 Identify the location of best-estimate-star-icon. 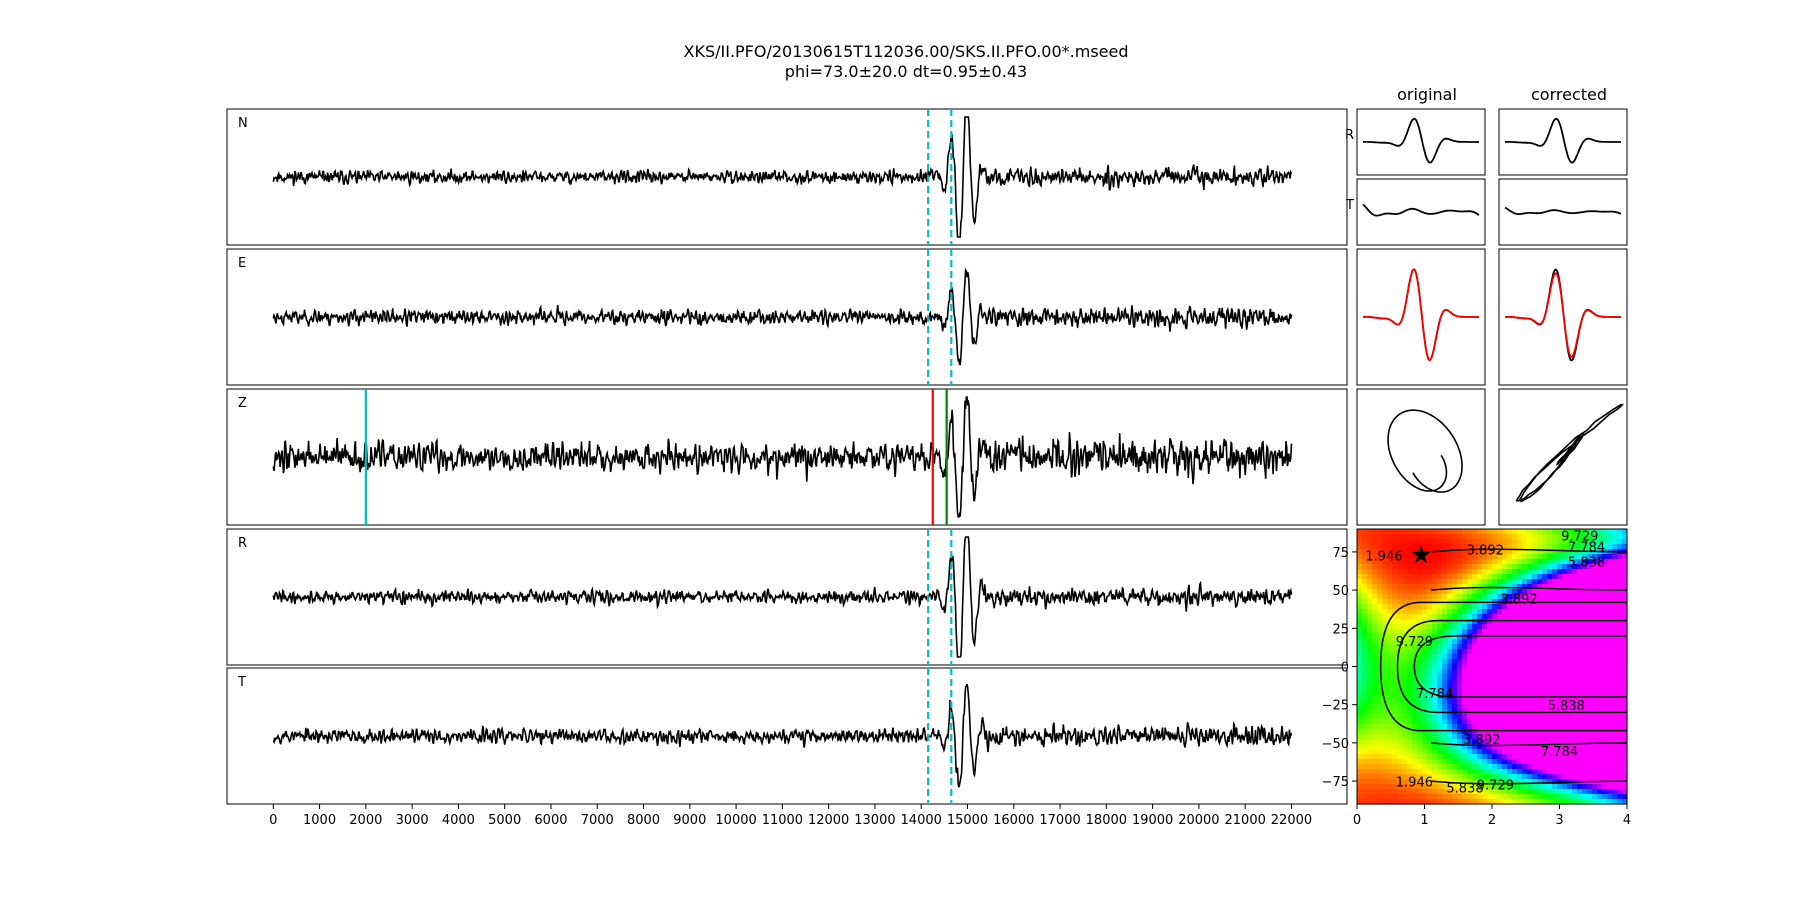
(1421, 554).